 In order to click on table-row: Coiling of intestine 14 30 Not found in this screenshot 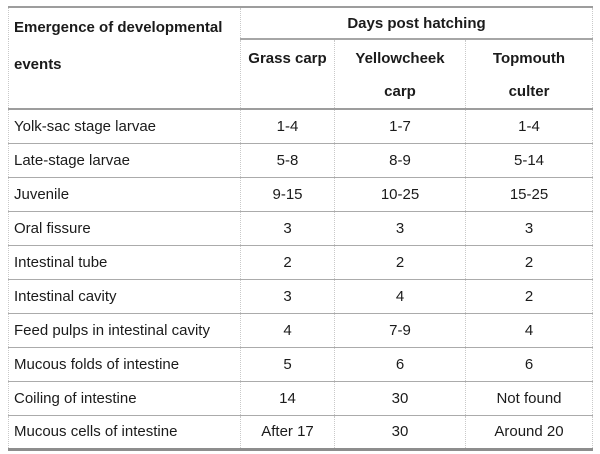, I will do `click(300, 398)`.